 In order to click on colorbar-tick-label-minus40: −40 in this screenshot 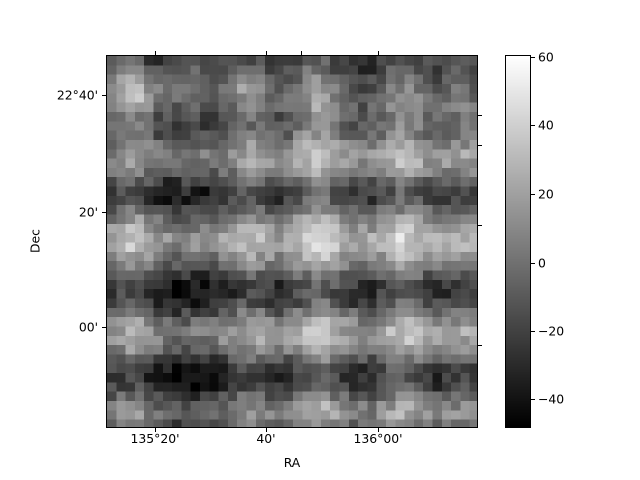, I will do `click(551, 399)`.